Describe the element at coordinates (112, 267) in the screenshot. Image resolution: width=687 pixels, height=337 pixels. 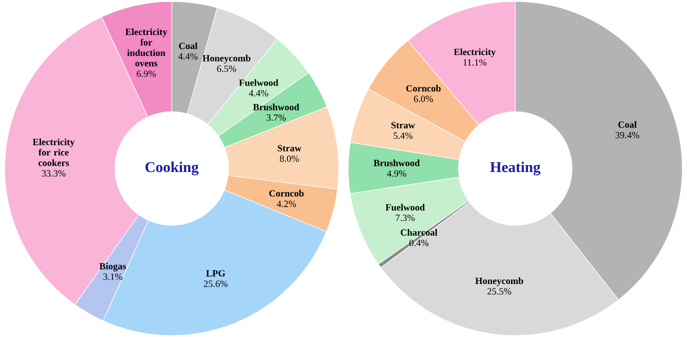
I see `slice-label: Biogas` at that location.